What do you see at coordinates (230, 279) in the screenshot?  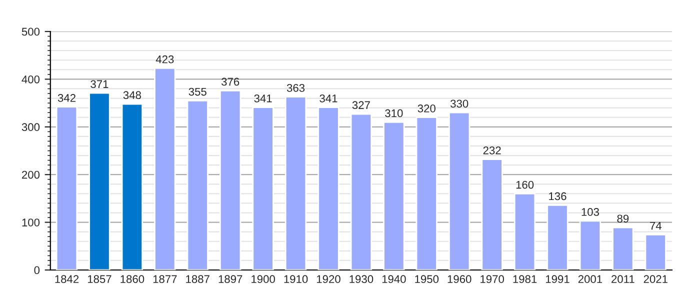 I see `x-tick-label: 1897` at bounding box center [230, 279].